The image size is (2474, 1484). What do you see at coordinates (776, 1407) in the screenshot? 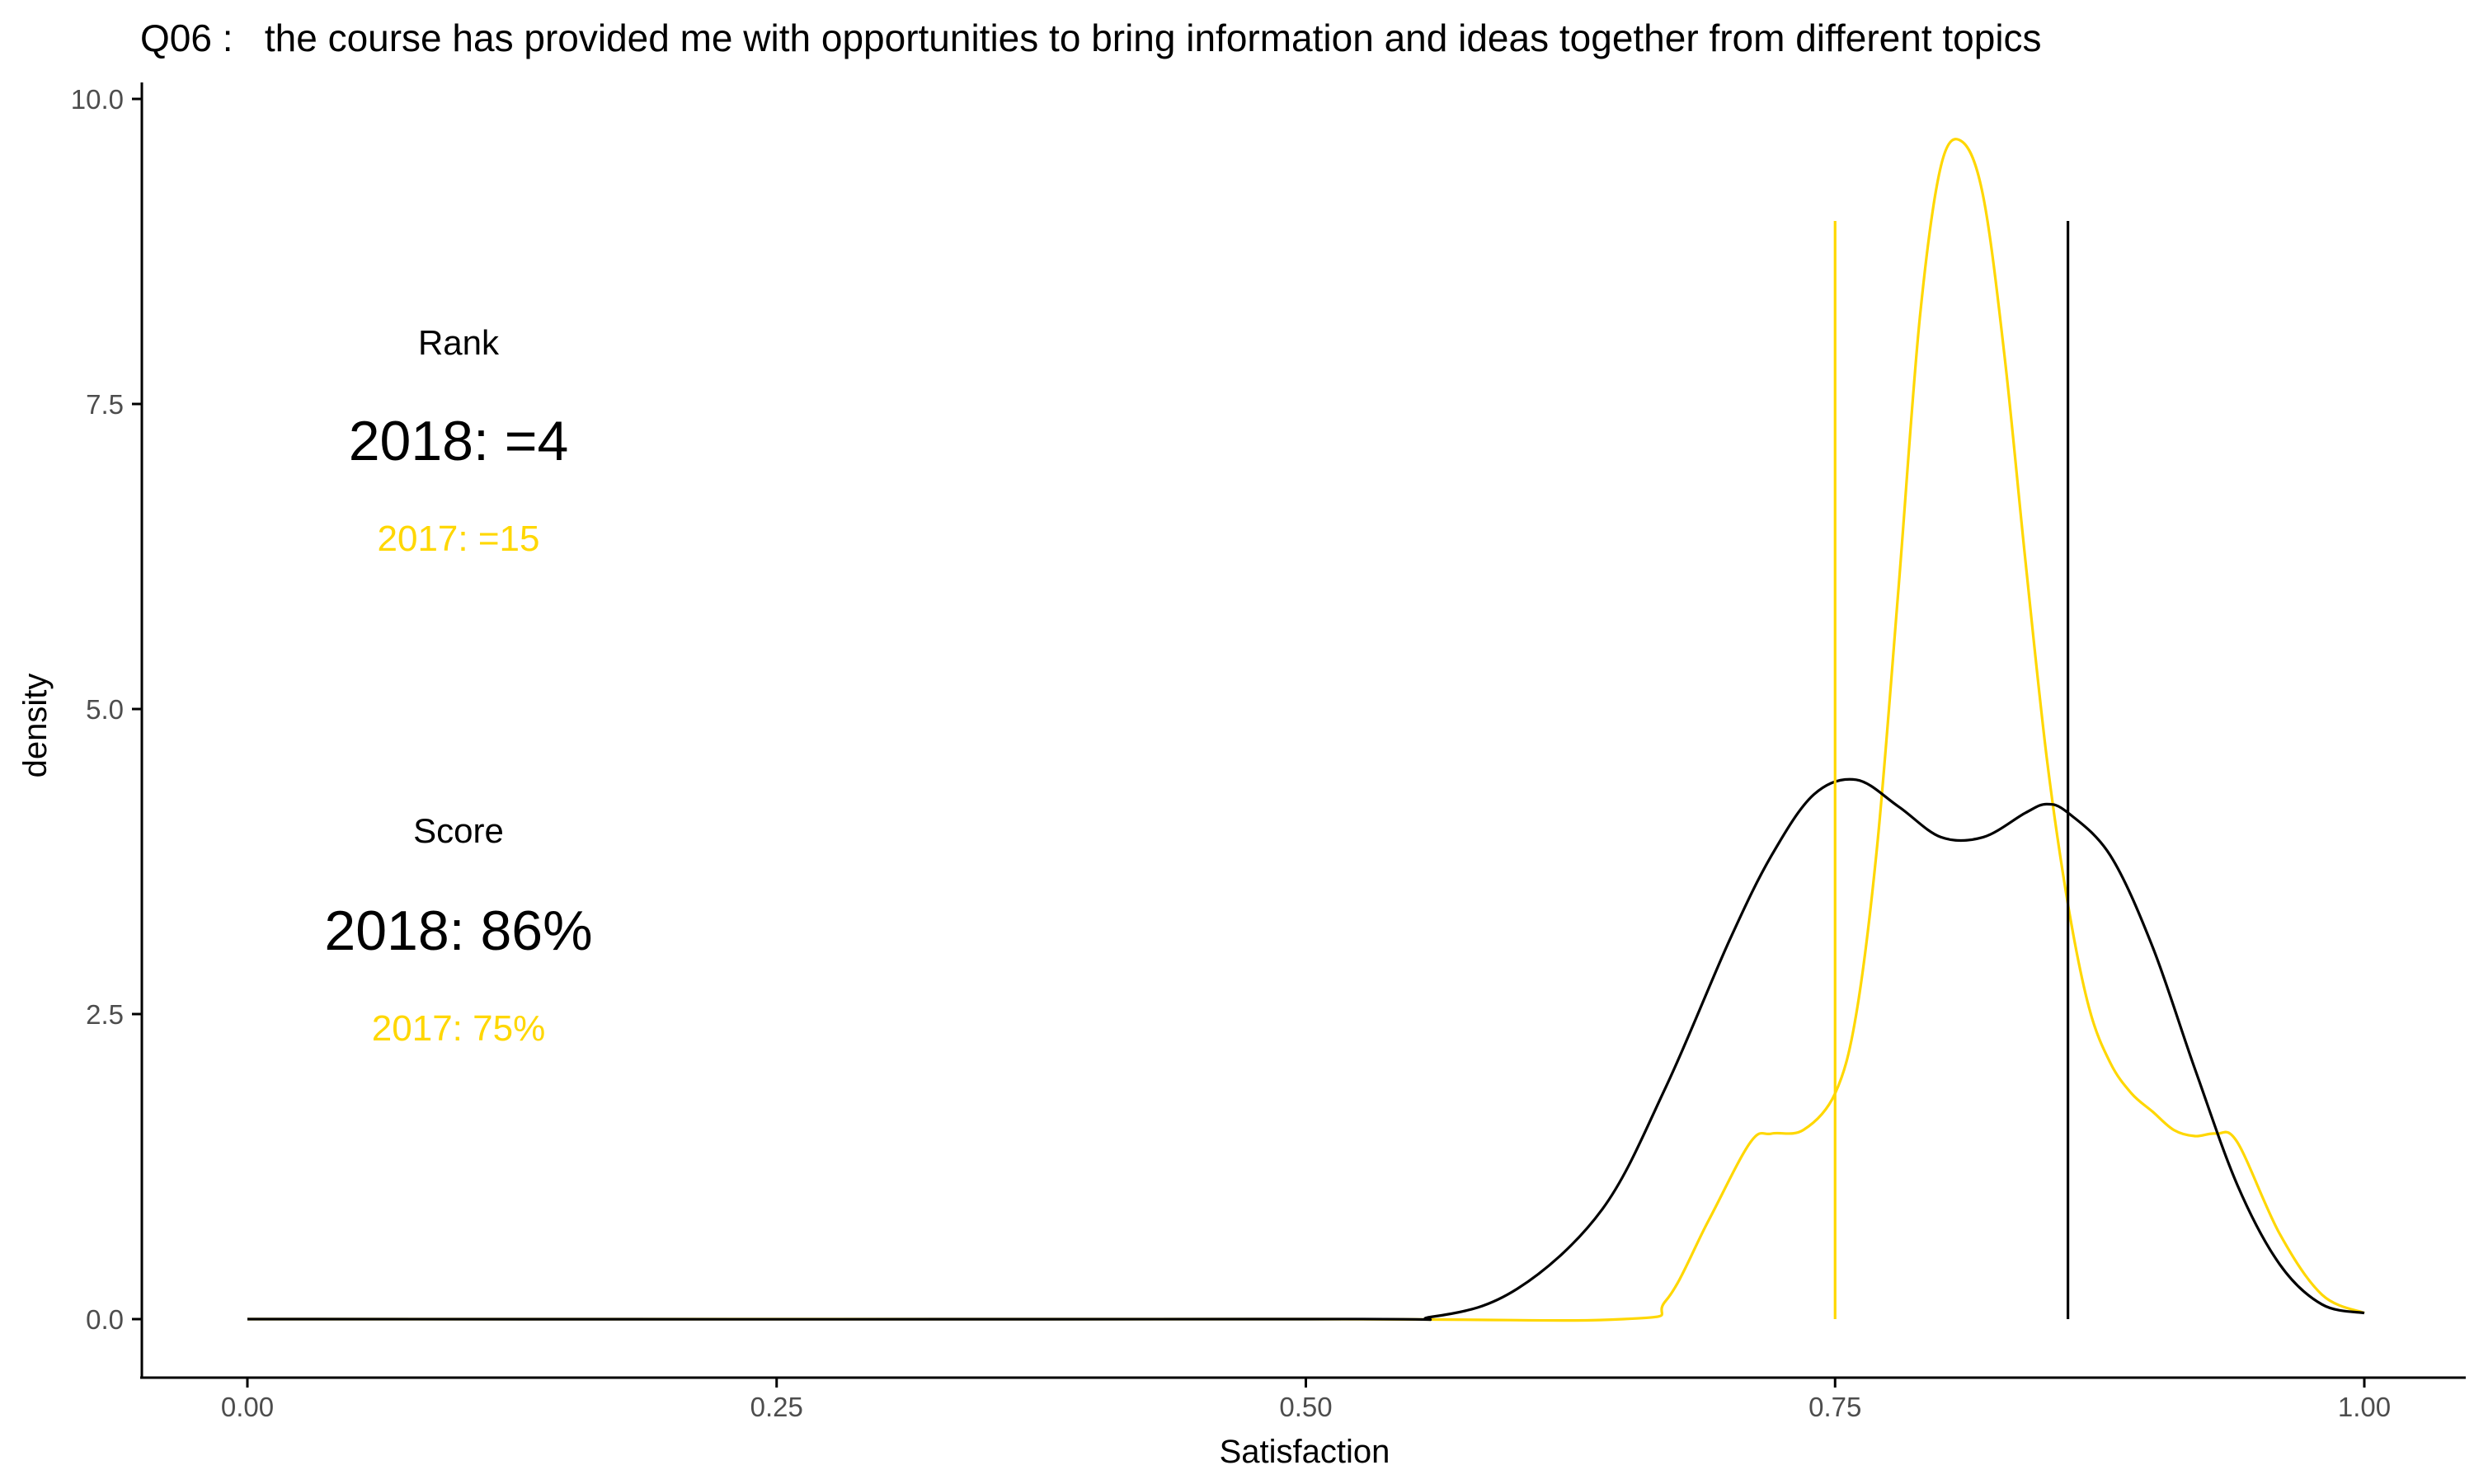
I see `x-tick-label: 0.25` at bounding box center [776, 1407].